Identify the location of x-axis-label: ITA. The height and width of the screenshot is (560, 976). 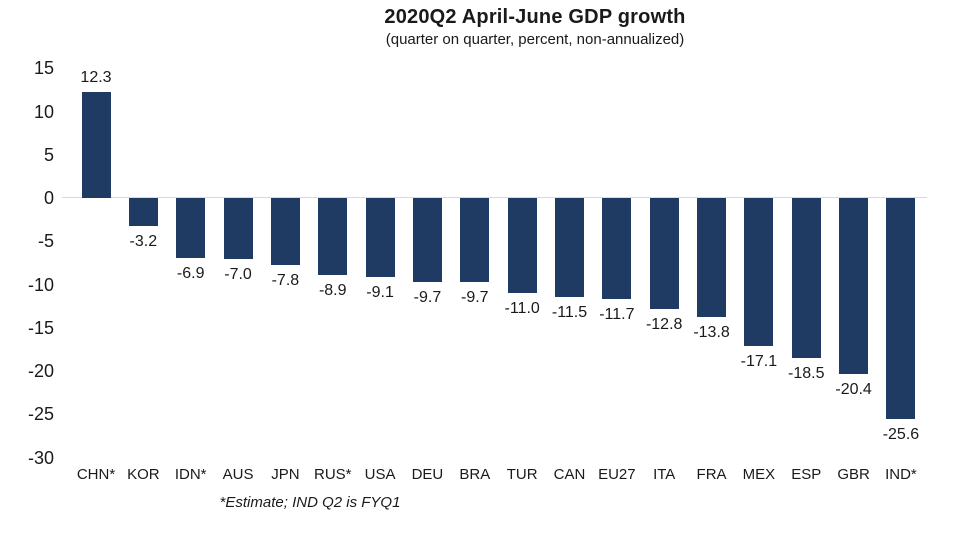
(664, 474).